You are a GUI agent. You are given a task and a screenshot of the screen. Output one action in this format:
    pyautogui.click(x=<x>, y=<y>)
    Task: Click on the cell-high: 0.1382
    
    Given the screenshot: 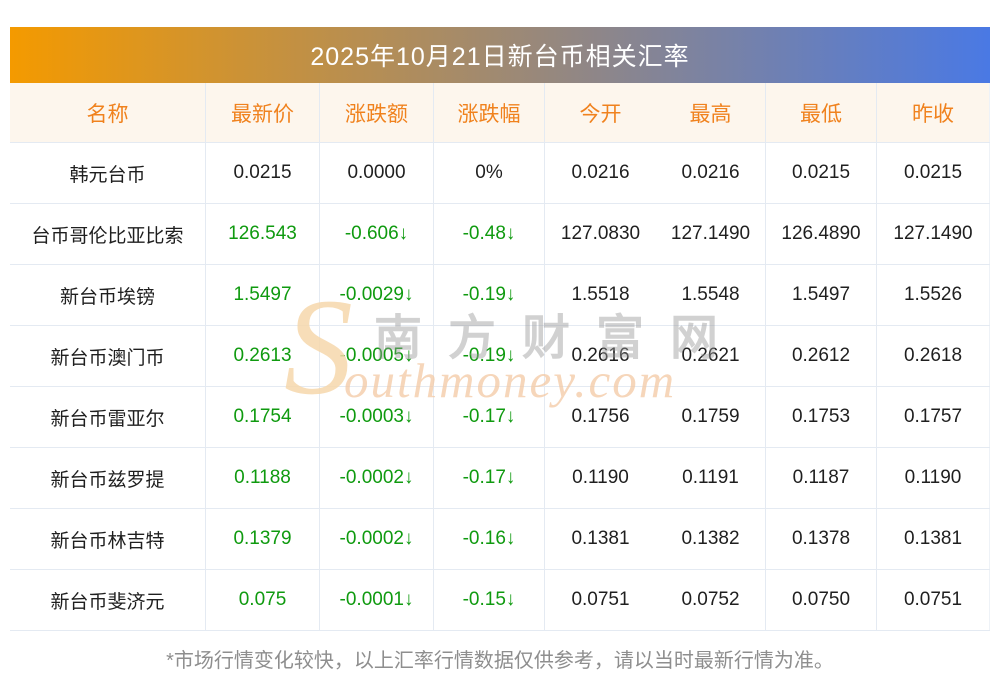 What is the action you would take?
    pyautogui.click(x=711, y=539)
    